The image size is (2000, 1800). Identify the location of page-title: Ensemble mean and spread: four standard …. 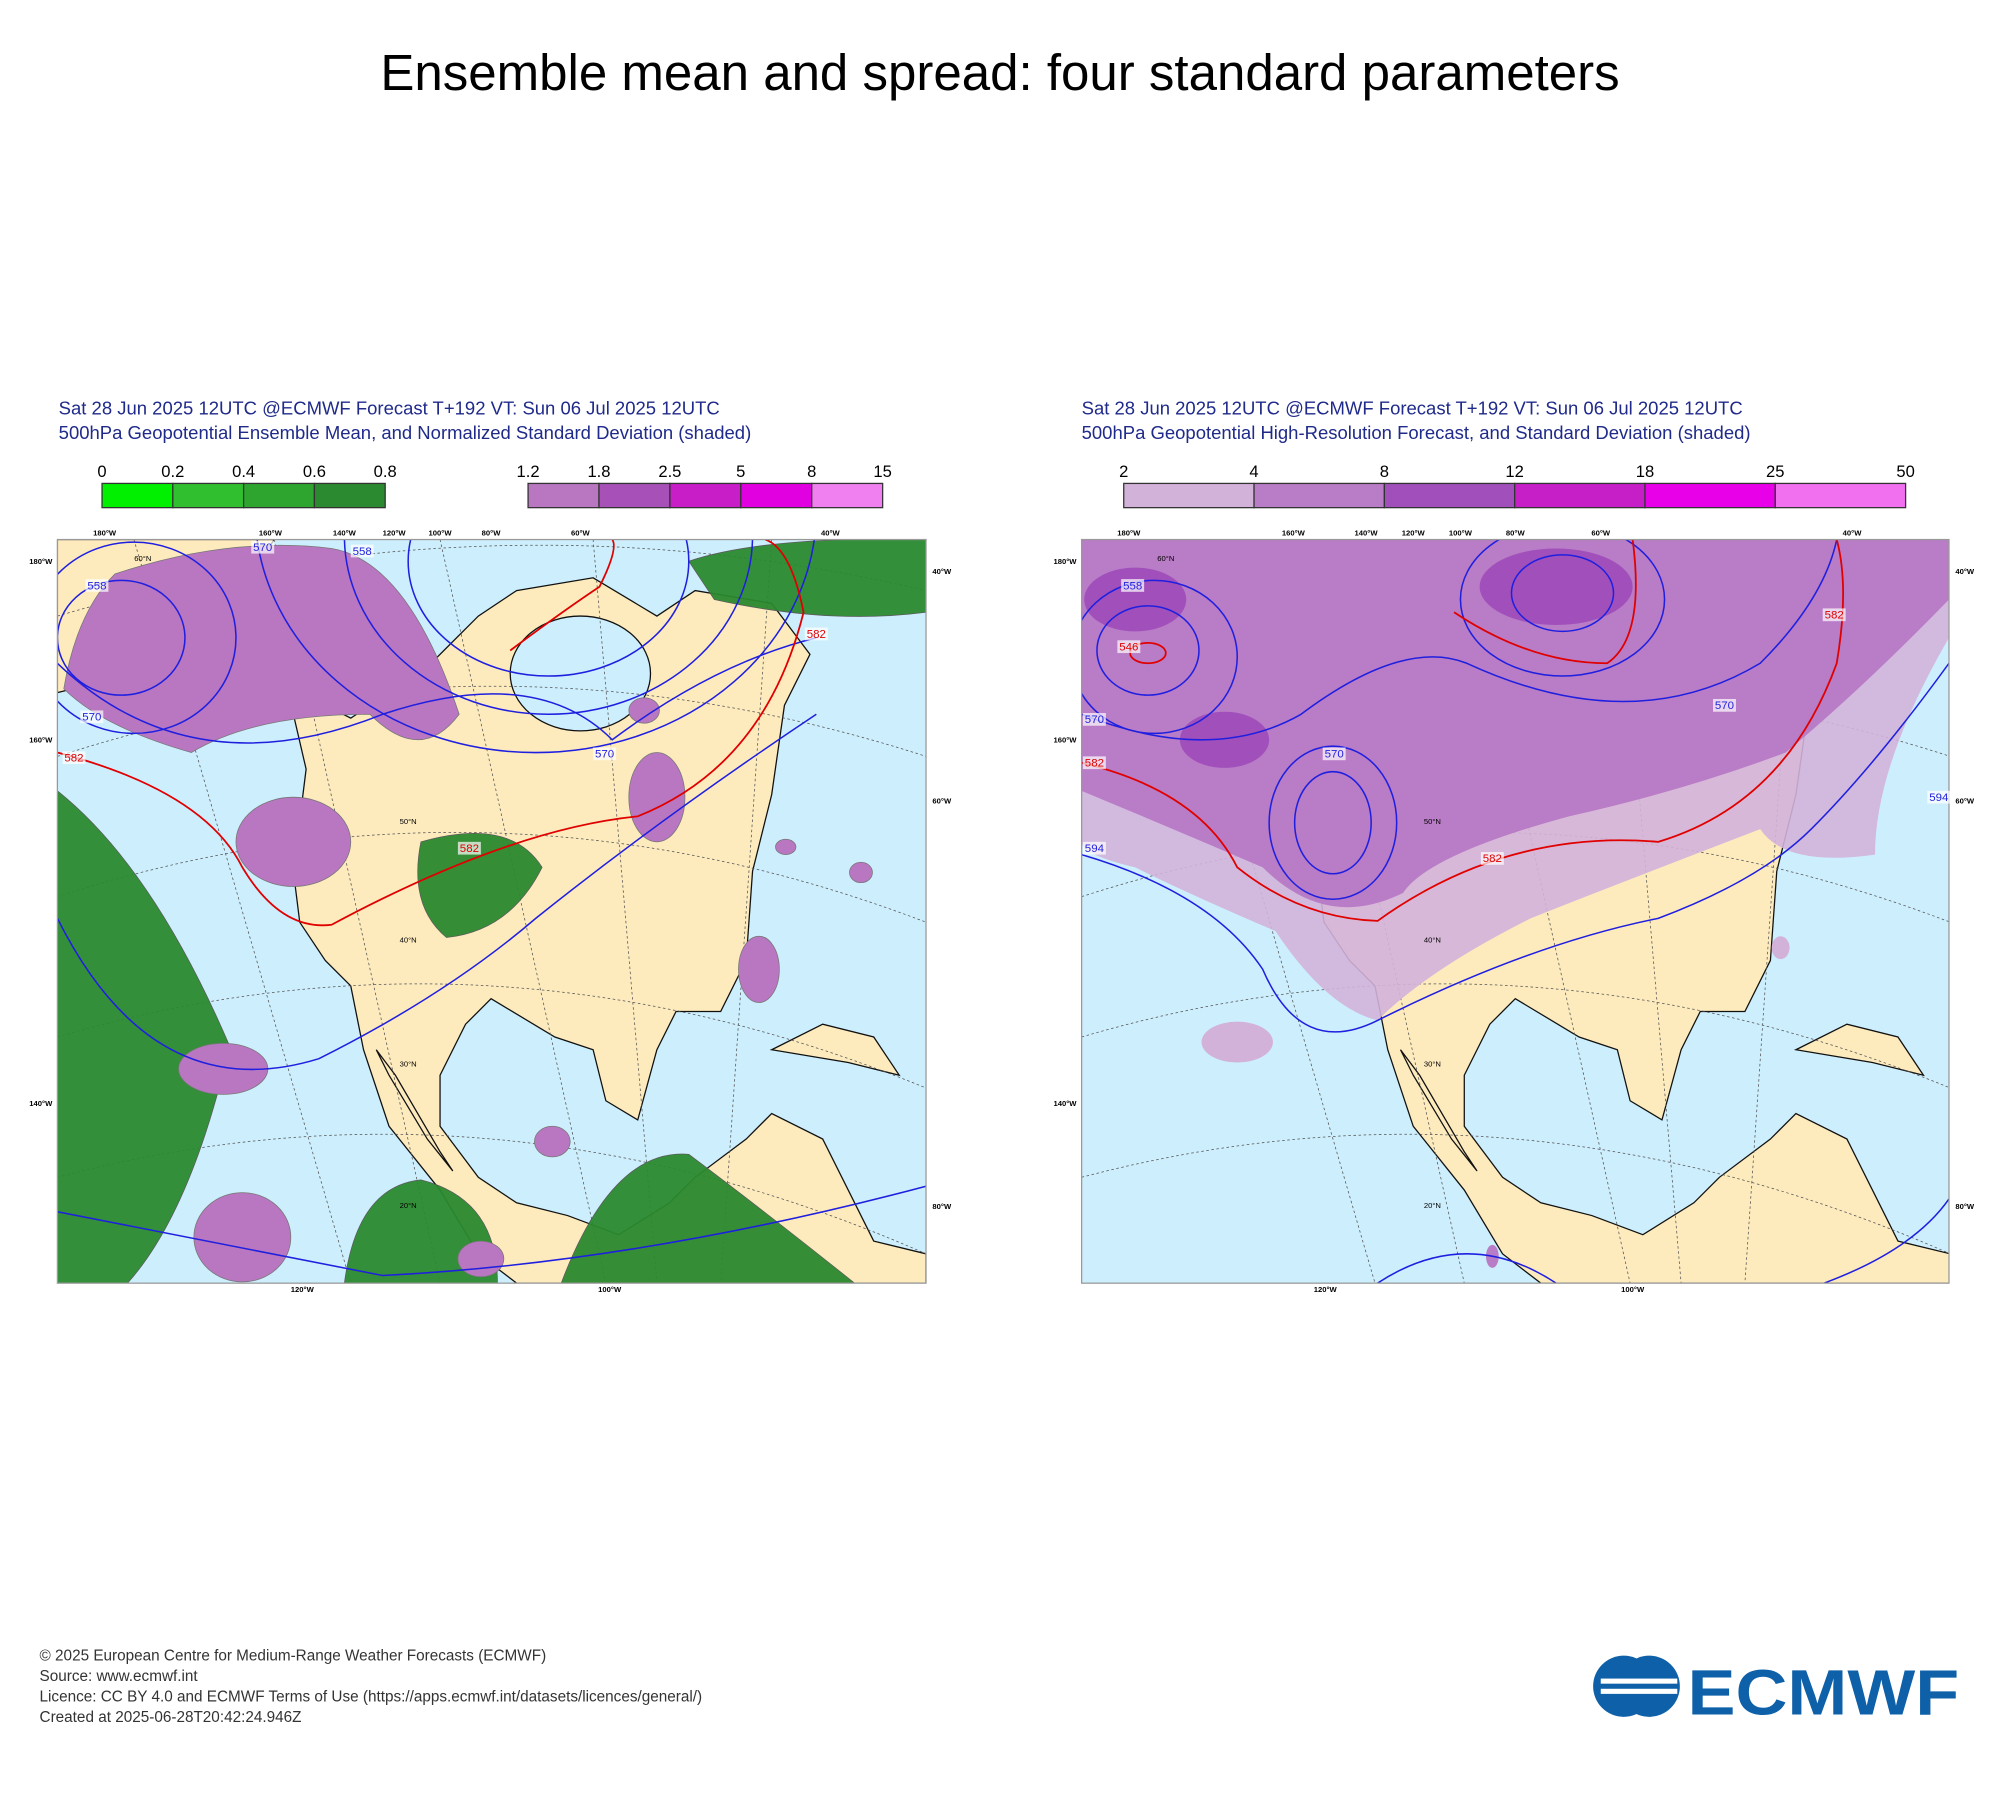
(999, 72).